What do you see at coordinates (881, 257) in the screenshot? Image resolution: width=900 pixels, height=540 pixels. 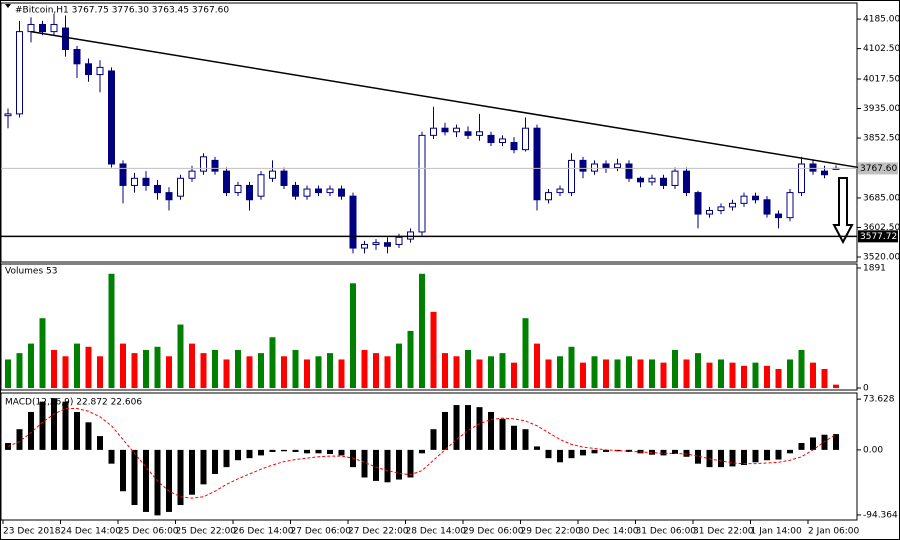 I see `y-tick-label: 3520.00` at bounding box center [881, 257].